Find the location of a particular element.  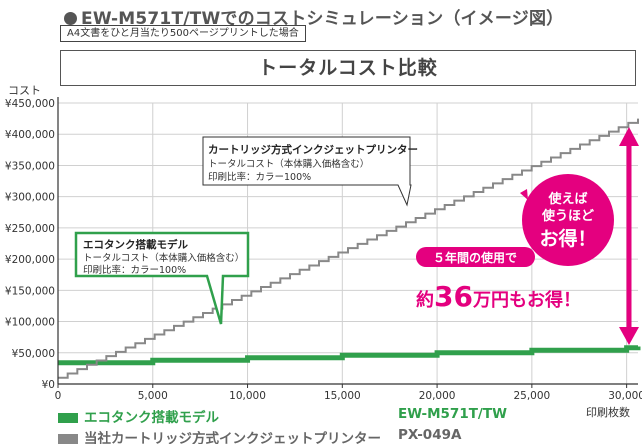

x-tick-labels: 0 5,000 10,000 15,000 20,000 25,000 30,000 is located at coordinates (348, 396).